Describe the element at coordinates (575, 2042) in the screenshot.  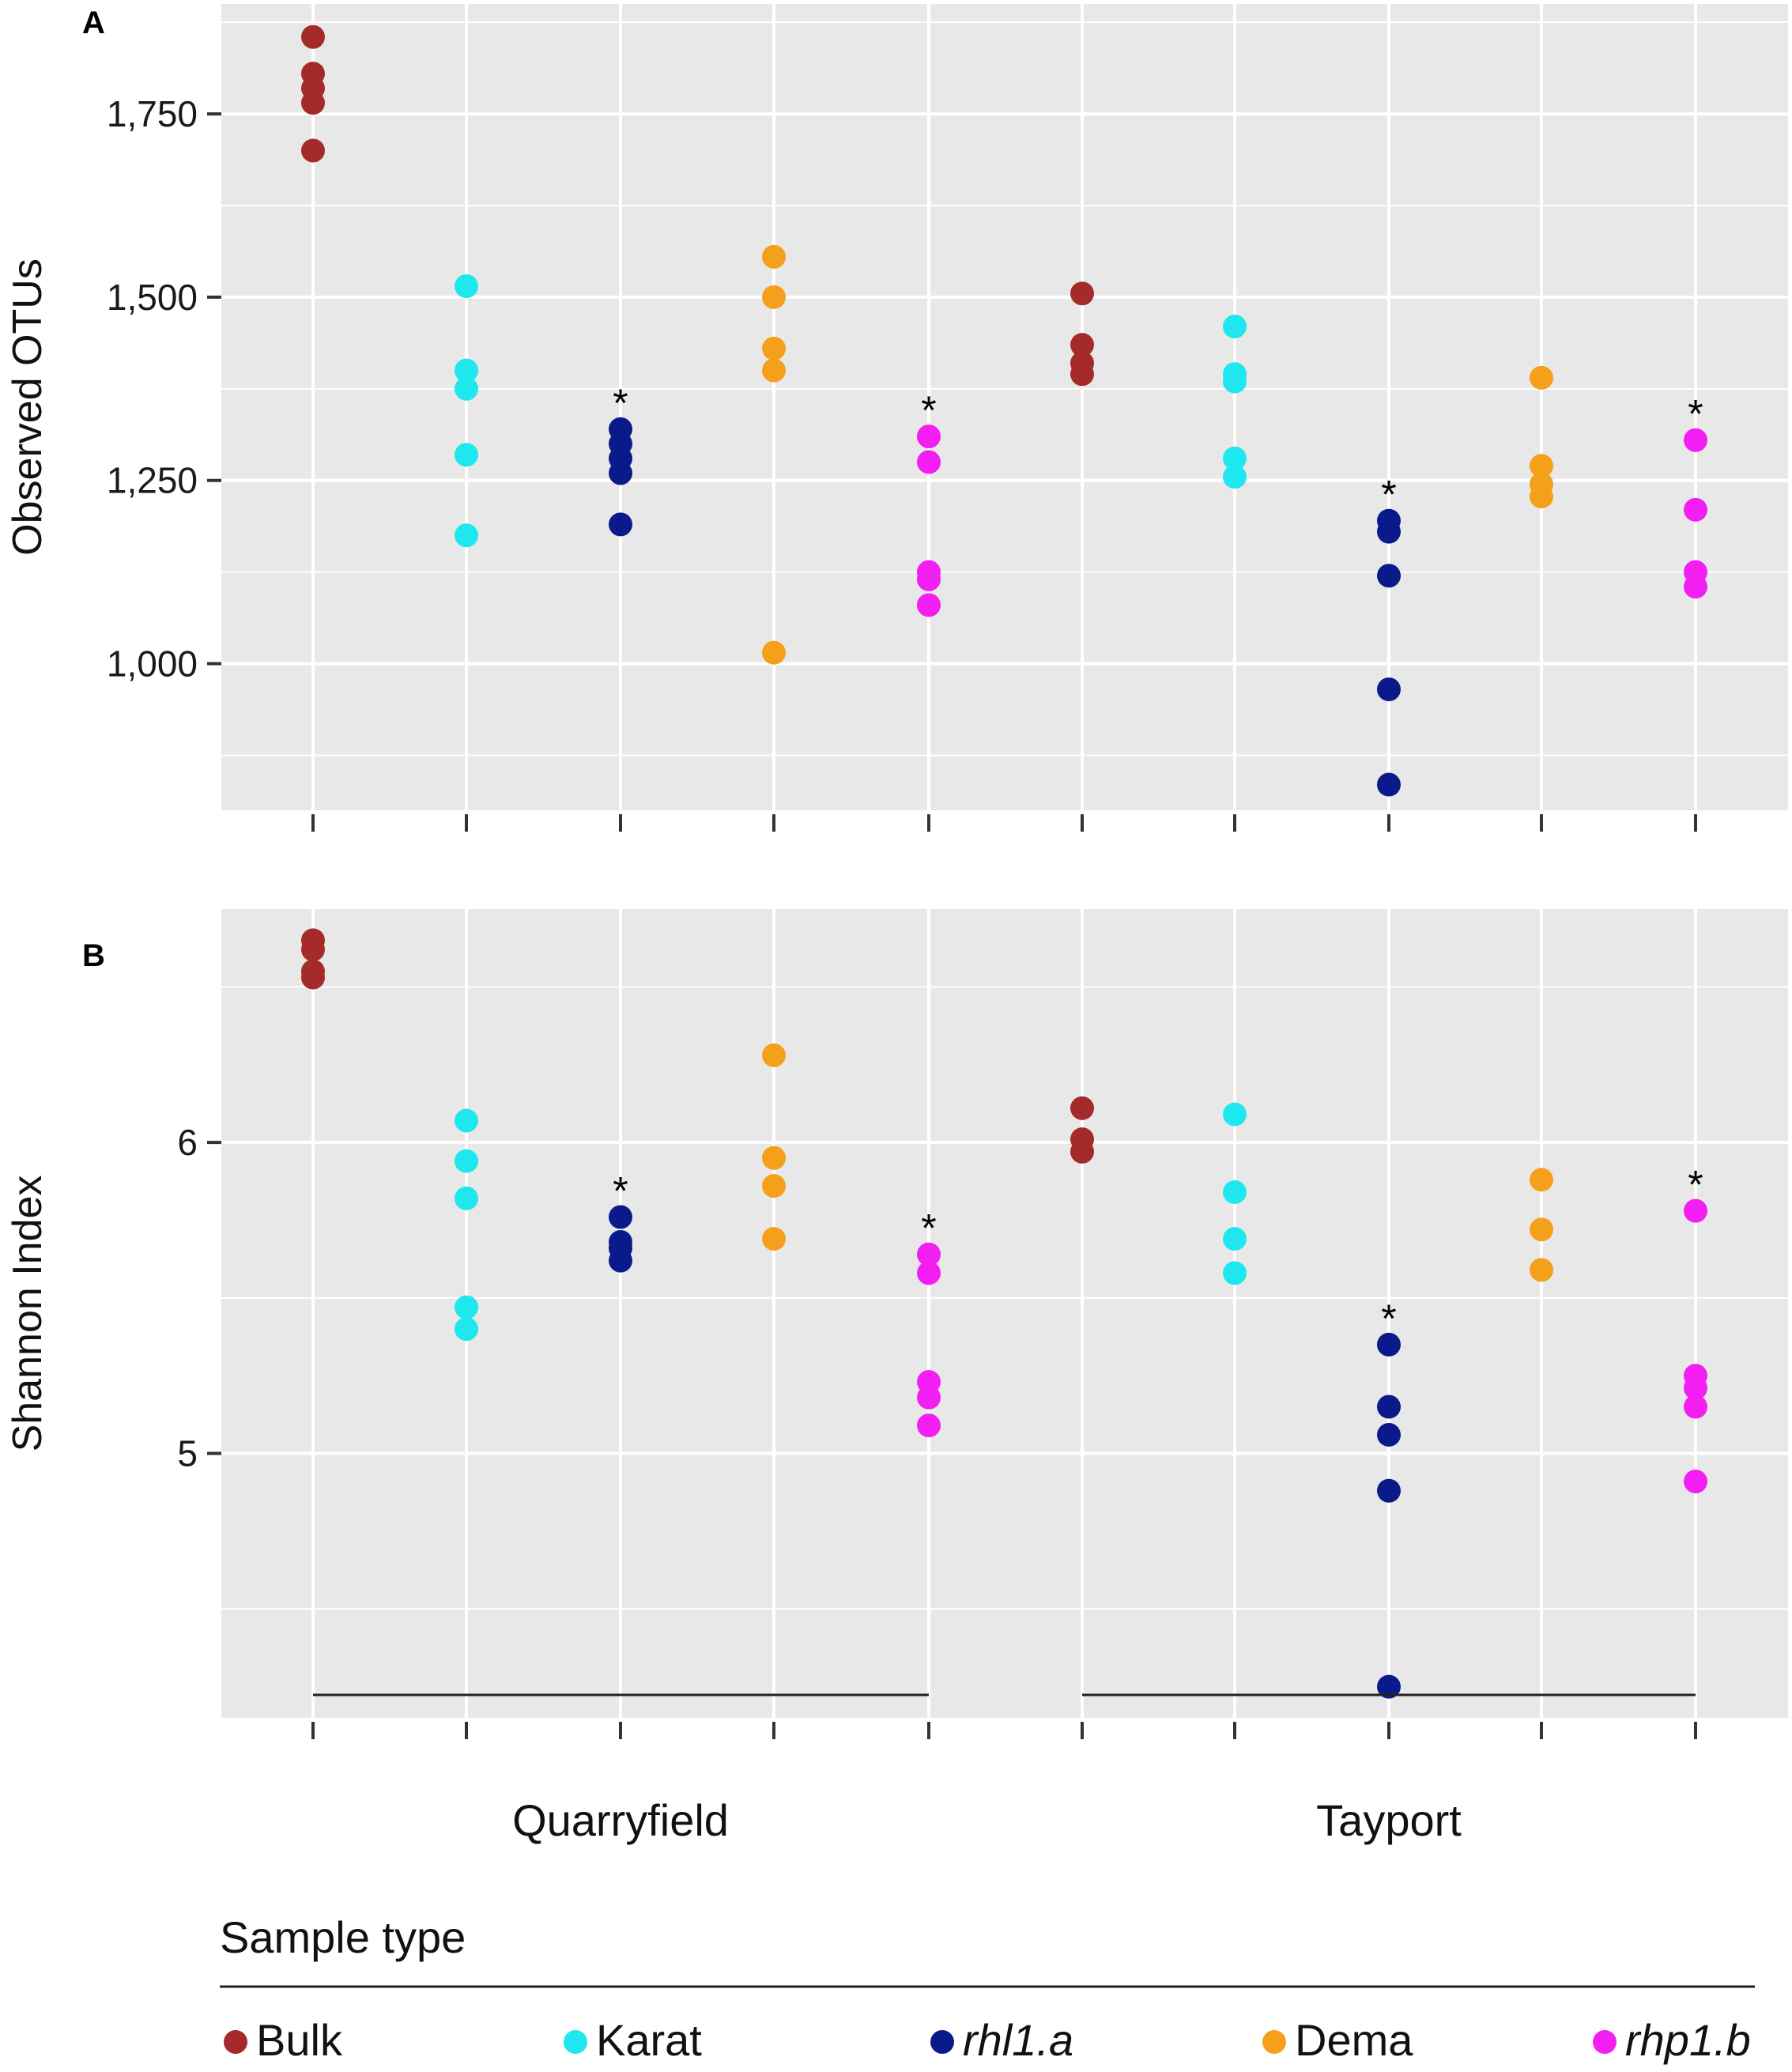
I see `legend-swatch-karat` at that location.